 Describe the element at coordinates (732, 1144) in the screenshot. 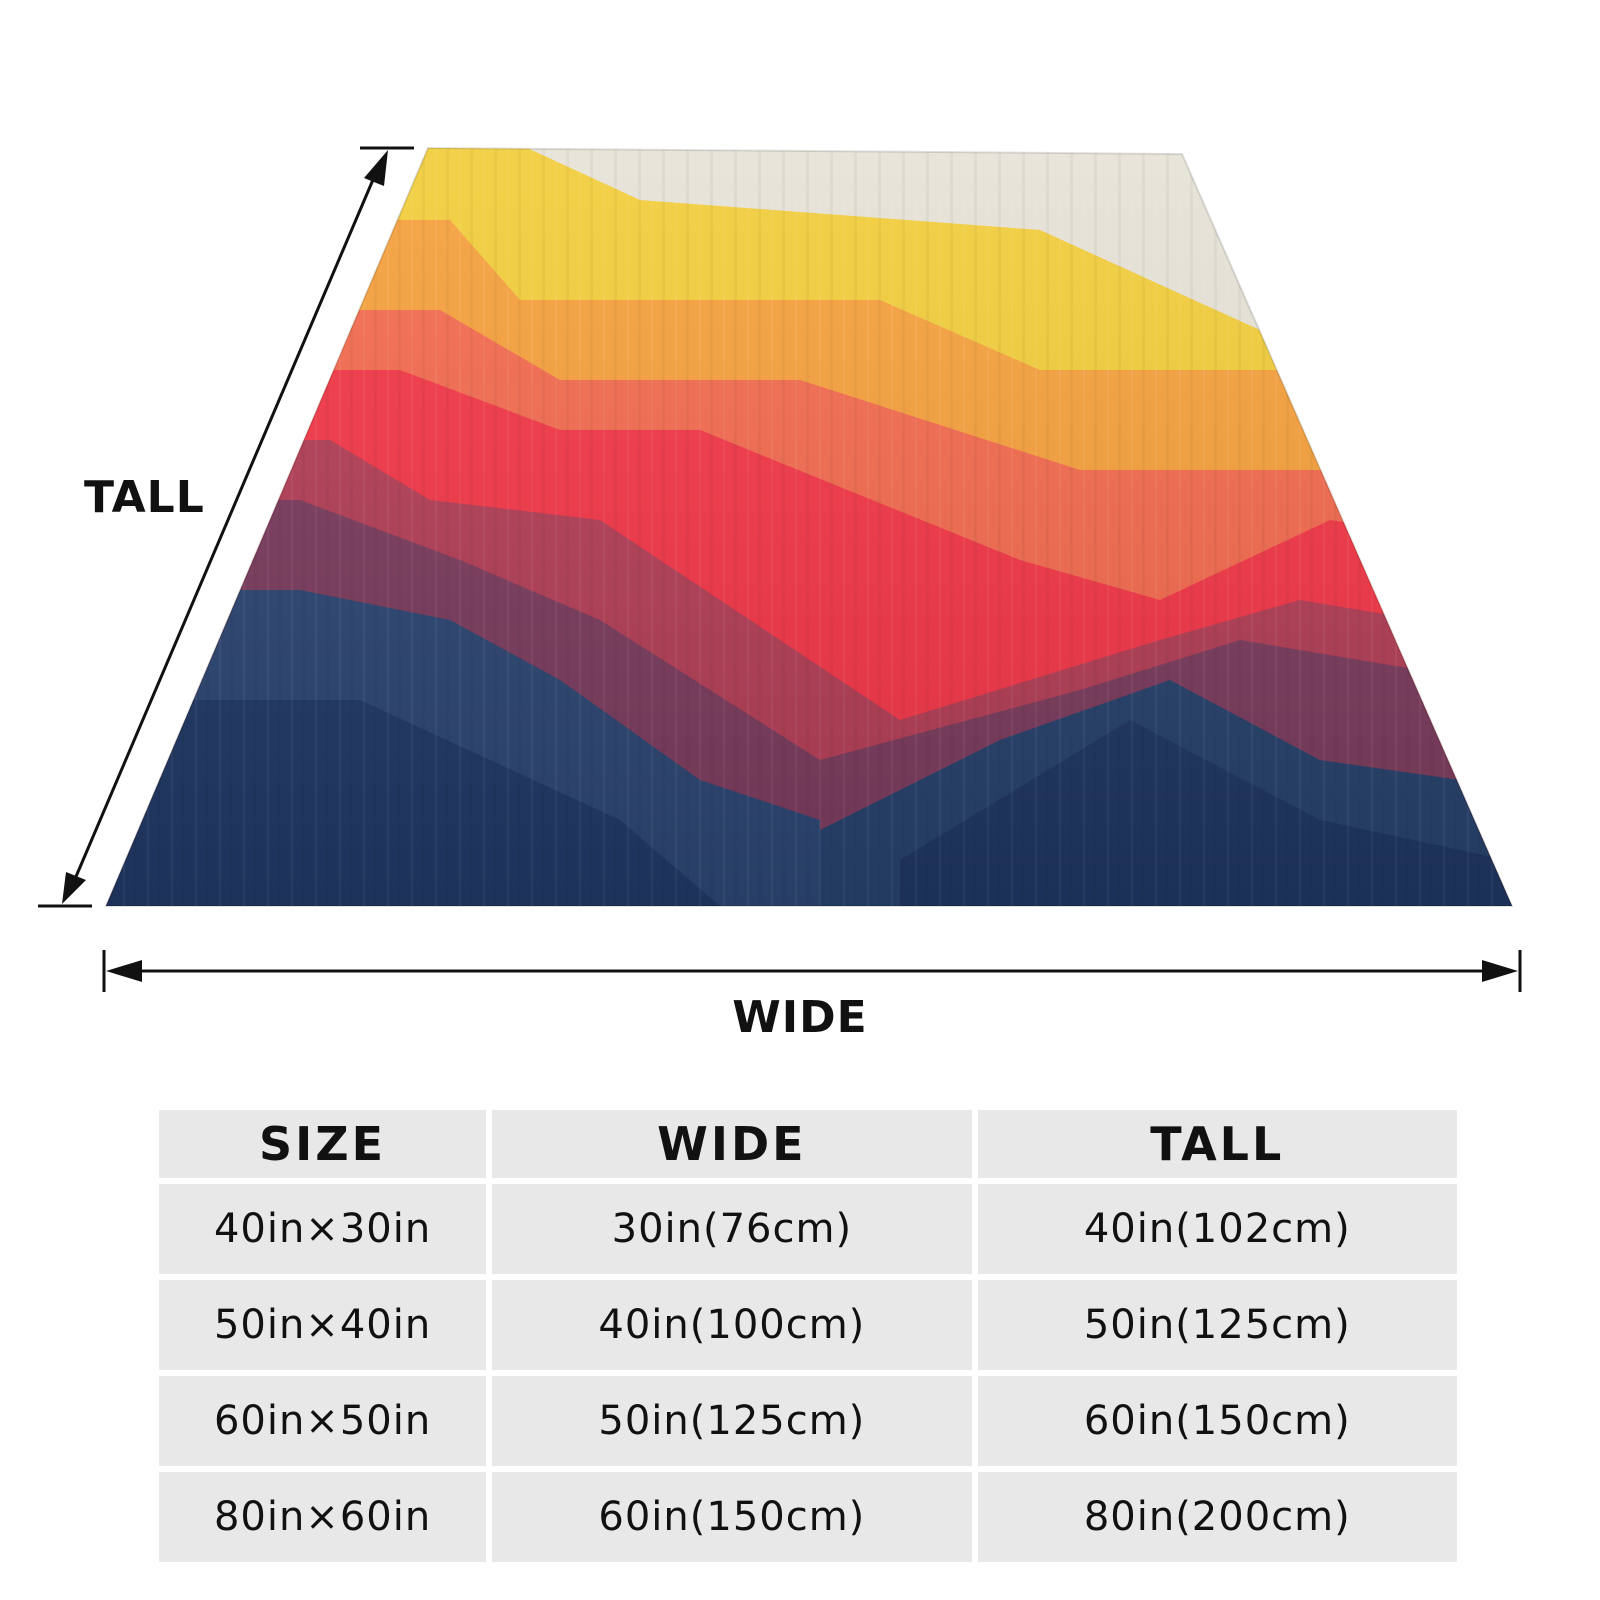

I see `header-wide: WIDE` at that location.